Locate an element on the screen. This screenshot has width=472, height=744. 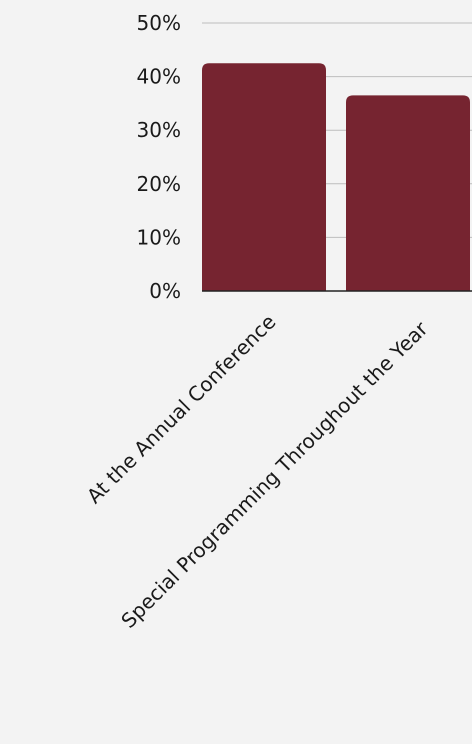
y-tick-label: 50% is located at coordinates (159, 23).